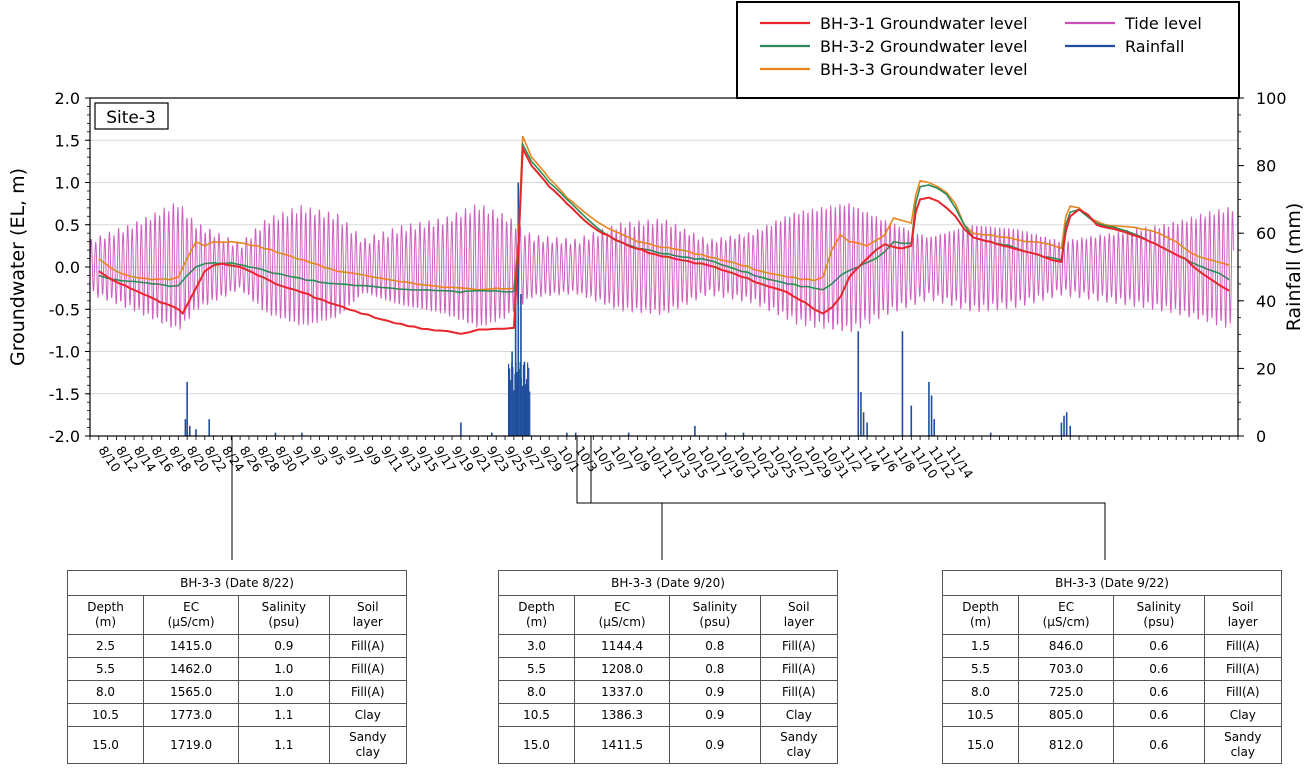 This screenshot has height=779, width=1311. Describe the element at coordinates (622, 745) in the screenshot. I see `table-cell: 1411.5` at that location.